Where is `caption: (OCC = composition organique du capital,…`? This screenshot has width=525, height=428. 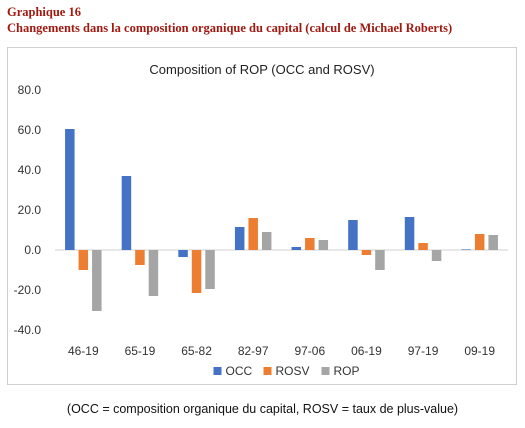
caption: (OCC = composition organique du capital,… is located at coordinates (262, 409).